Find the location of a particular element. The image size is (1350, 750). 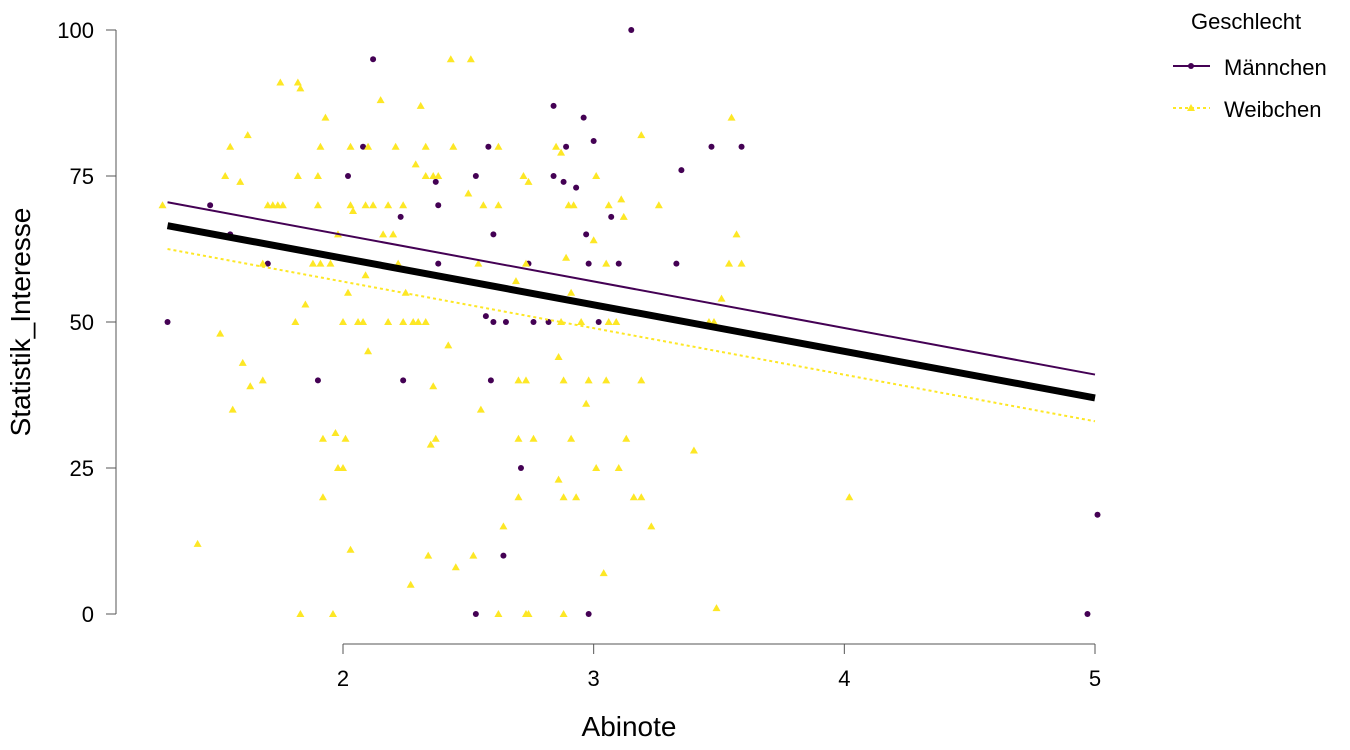

y-tick-label: 100 is located at coordinates (75, 30).